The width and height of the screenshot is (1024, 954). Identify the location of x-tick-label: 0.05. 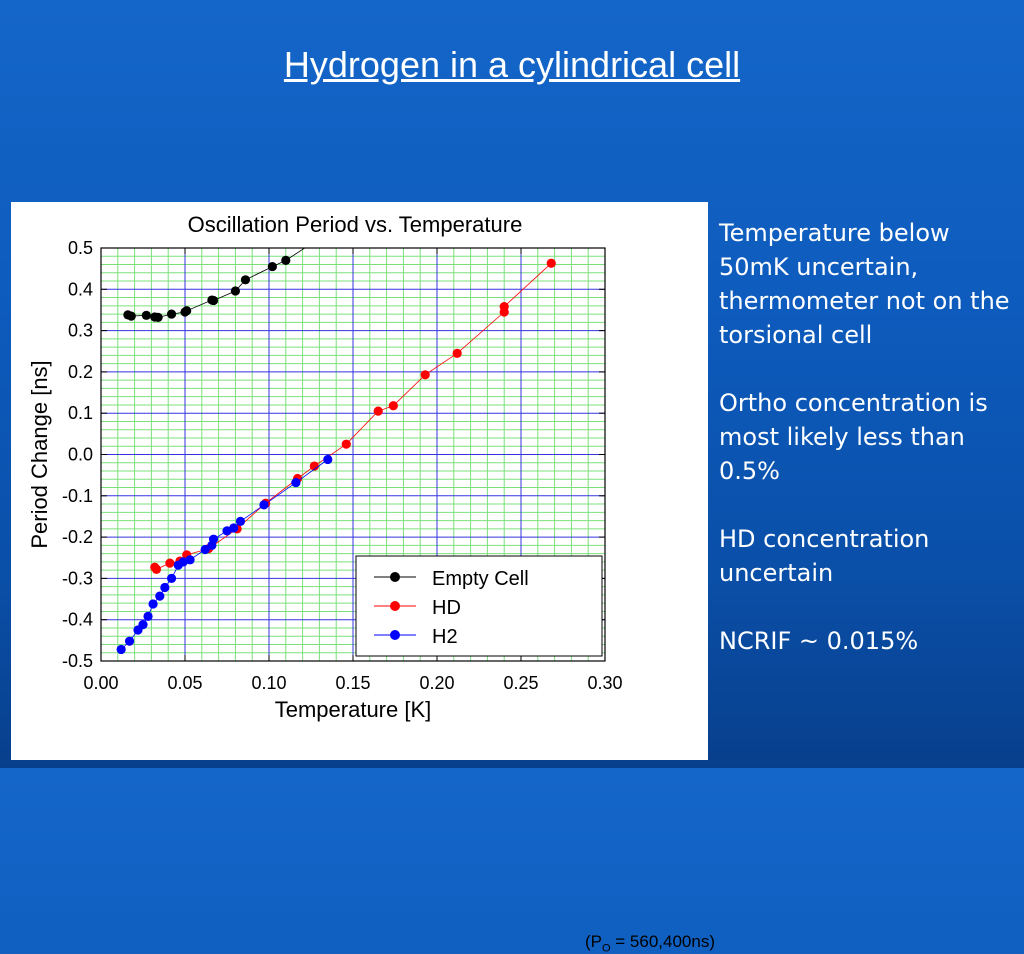
(184, 683).